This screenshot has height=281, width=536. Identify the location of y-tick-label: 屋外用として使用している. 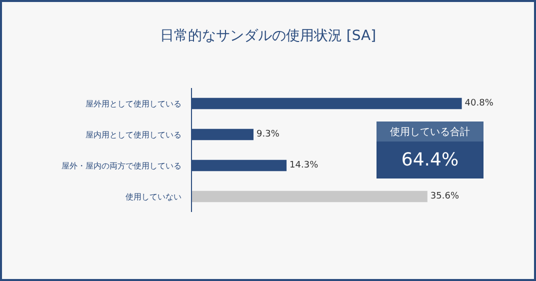
(133, 103).